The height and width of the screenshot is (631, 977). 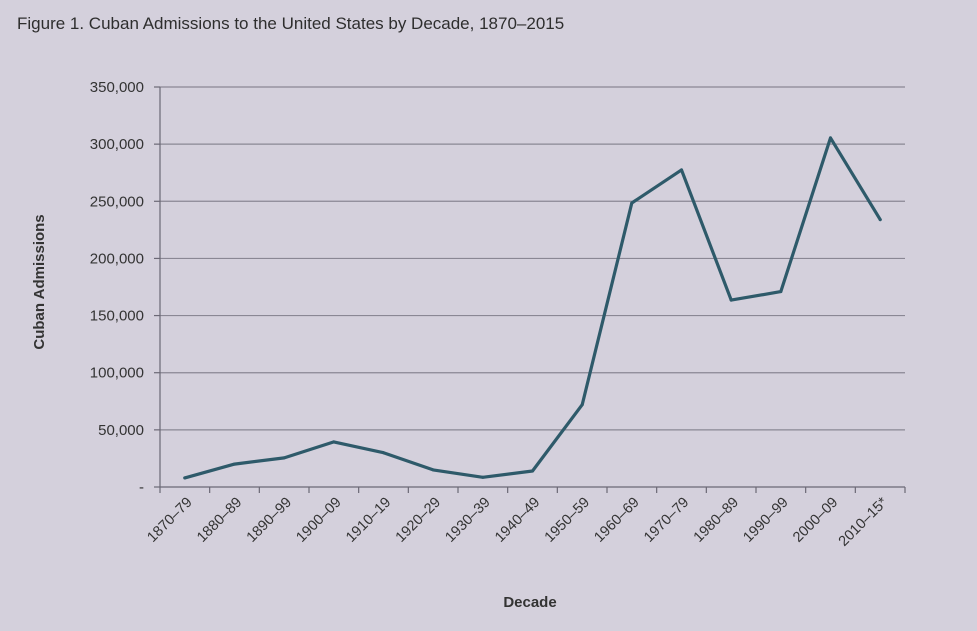 I want to click on x-tick-label: 2000–09, so click(x=815, y=520).